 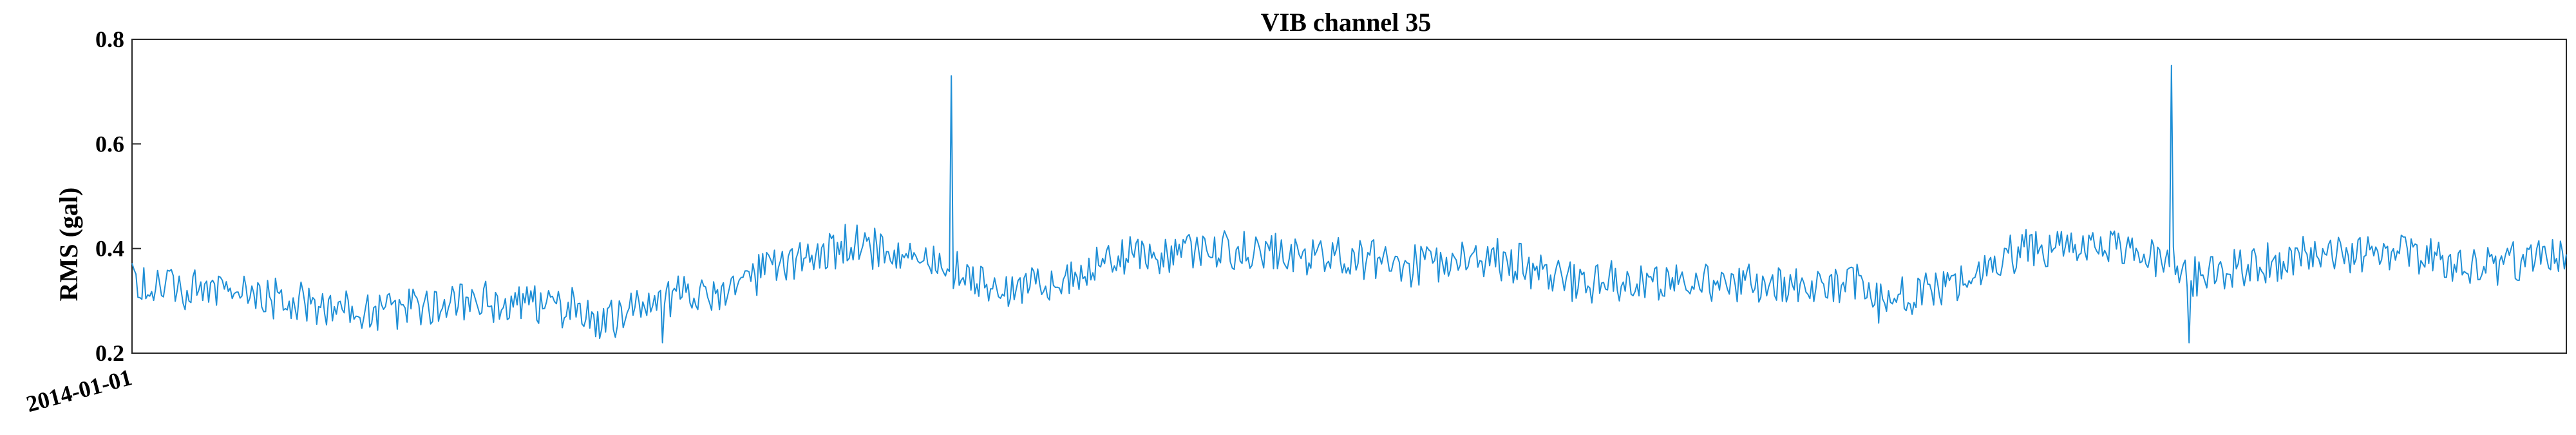 What do you see at coordinates (109, 249) in the screenshot?
I see `y-tick-label: 0.4` at bounding box center [109, 249].